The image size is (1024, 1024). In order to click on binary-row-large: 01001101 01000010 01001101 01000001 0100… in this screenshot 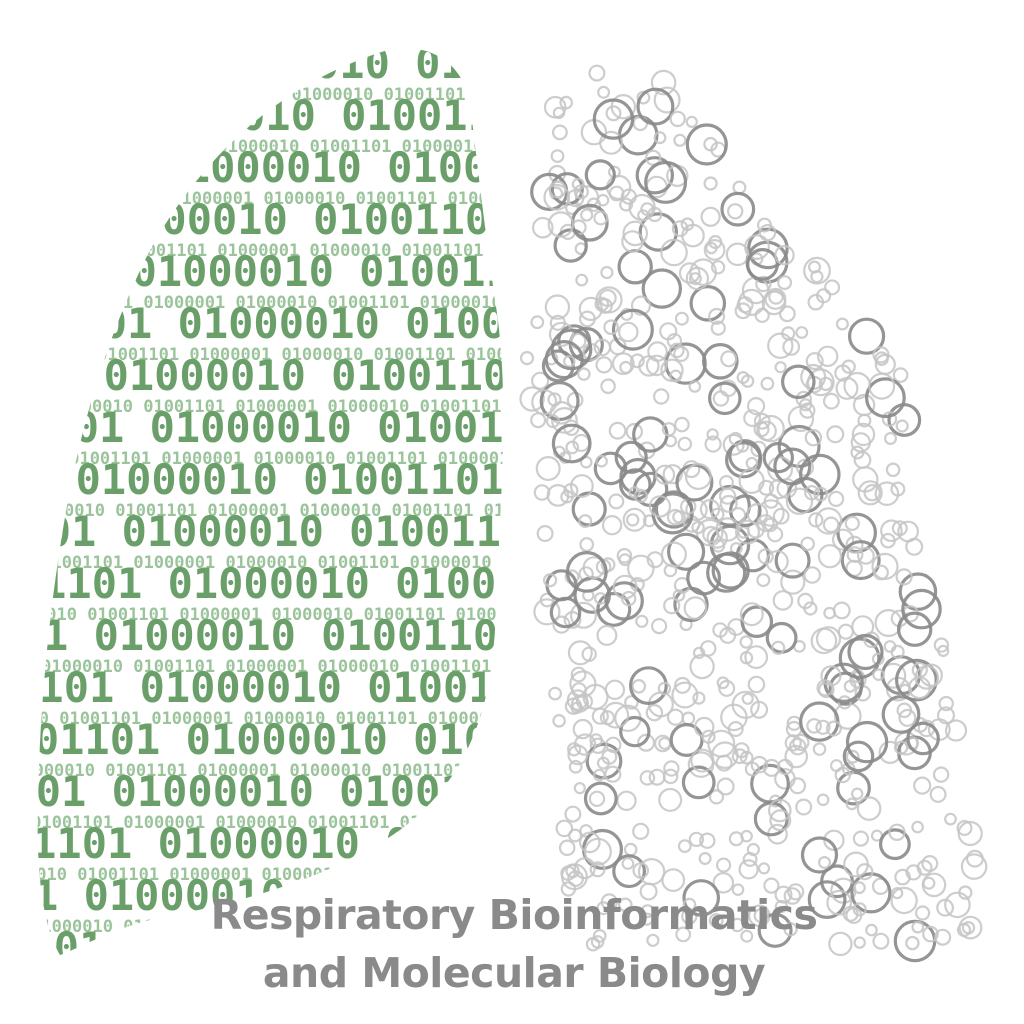, I will do `click(512, 219)`.